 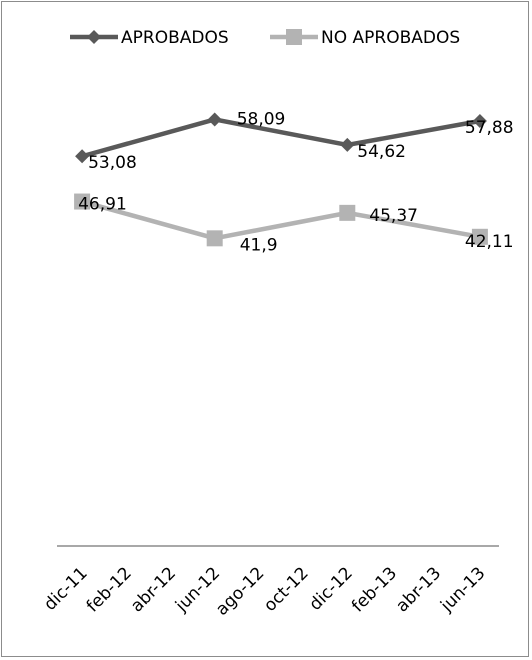 I want to click on x-tick-label: abr-12, so click(x=153, y=589).